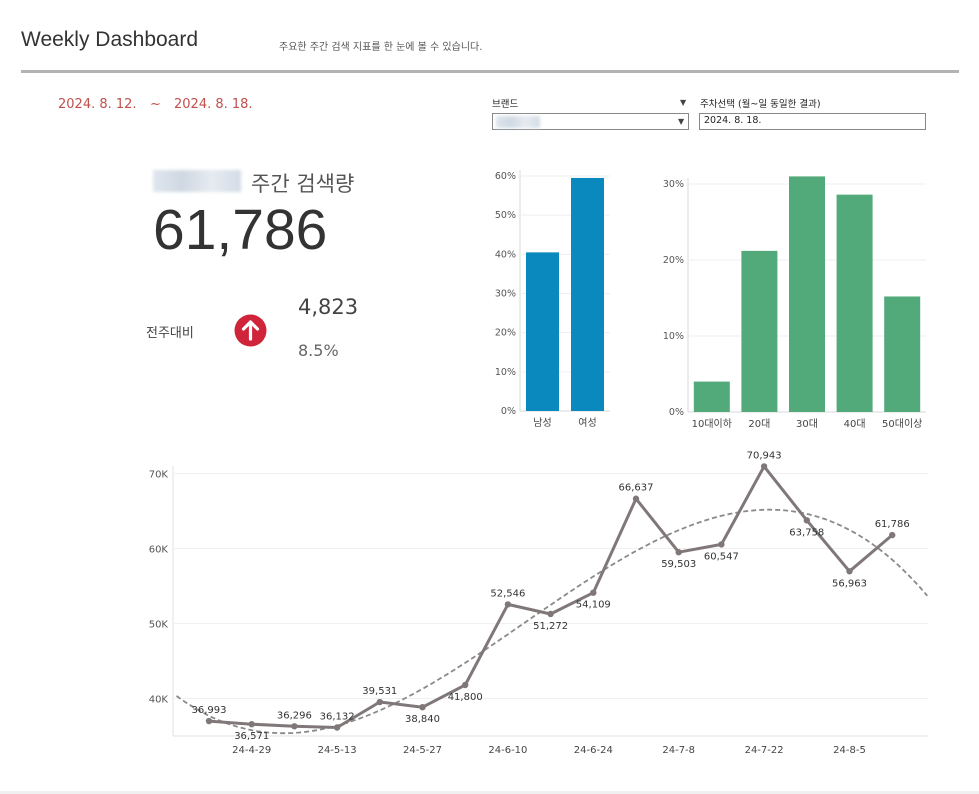  Describe the element at coordinates (213, 104) in the screenshot. I see `date-end: 2024. 8. 18.` at that location.